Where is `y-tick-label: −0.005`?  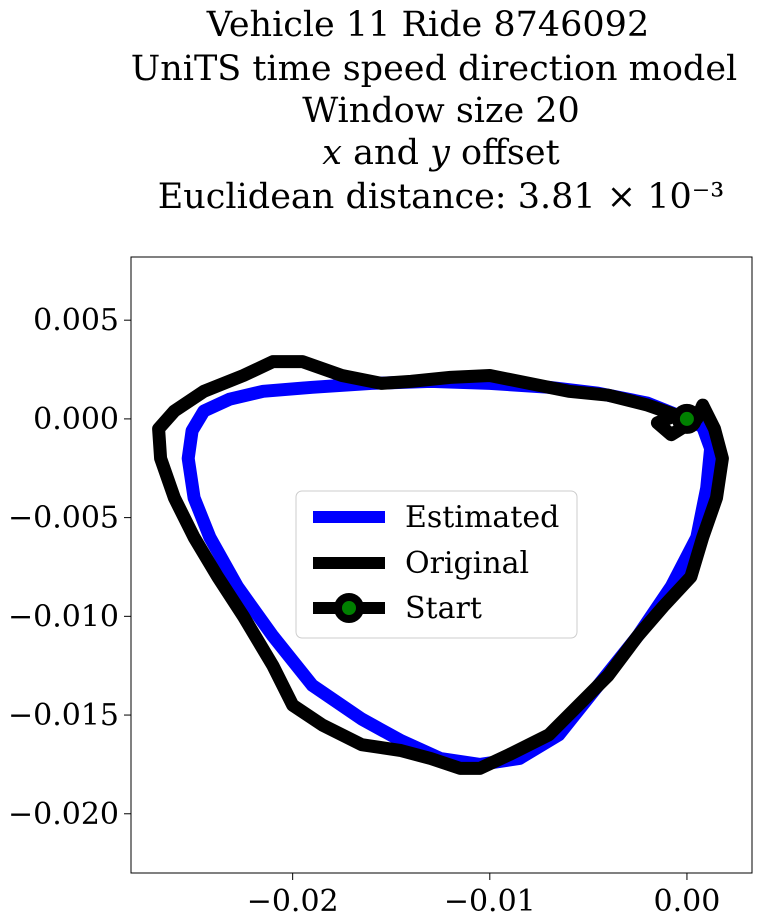
y-tick-label: −0.005 is located at coordinates (63, 518).